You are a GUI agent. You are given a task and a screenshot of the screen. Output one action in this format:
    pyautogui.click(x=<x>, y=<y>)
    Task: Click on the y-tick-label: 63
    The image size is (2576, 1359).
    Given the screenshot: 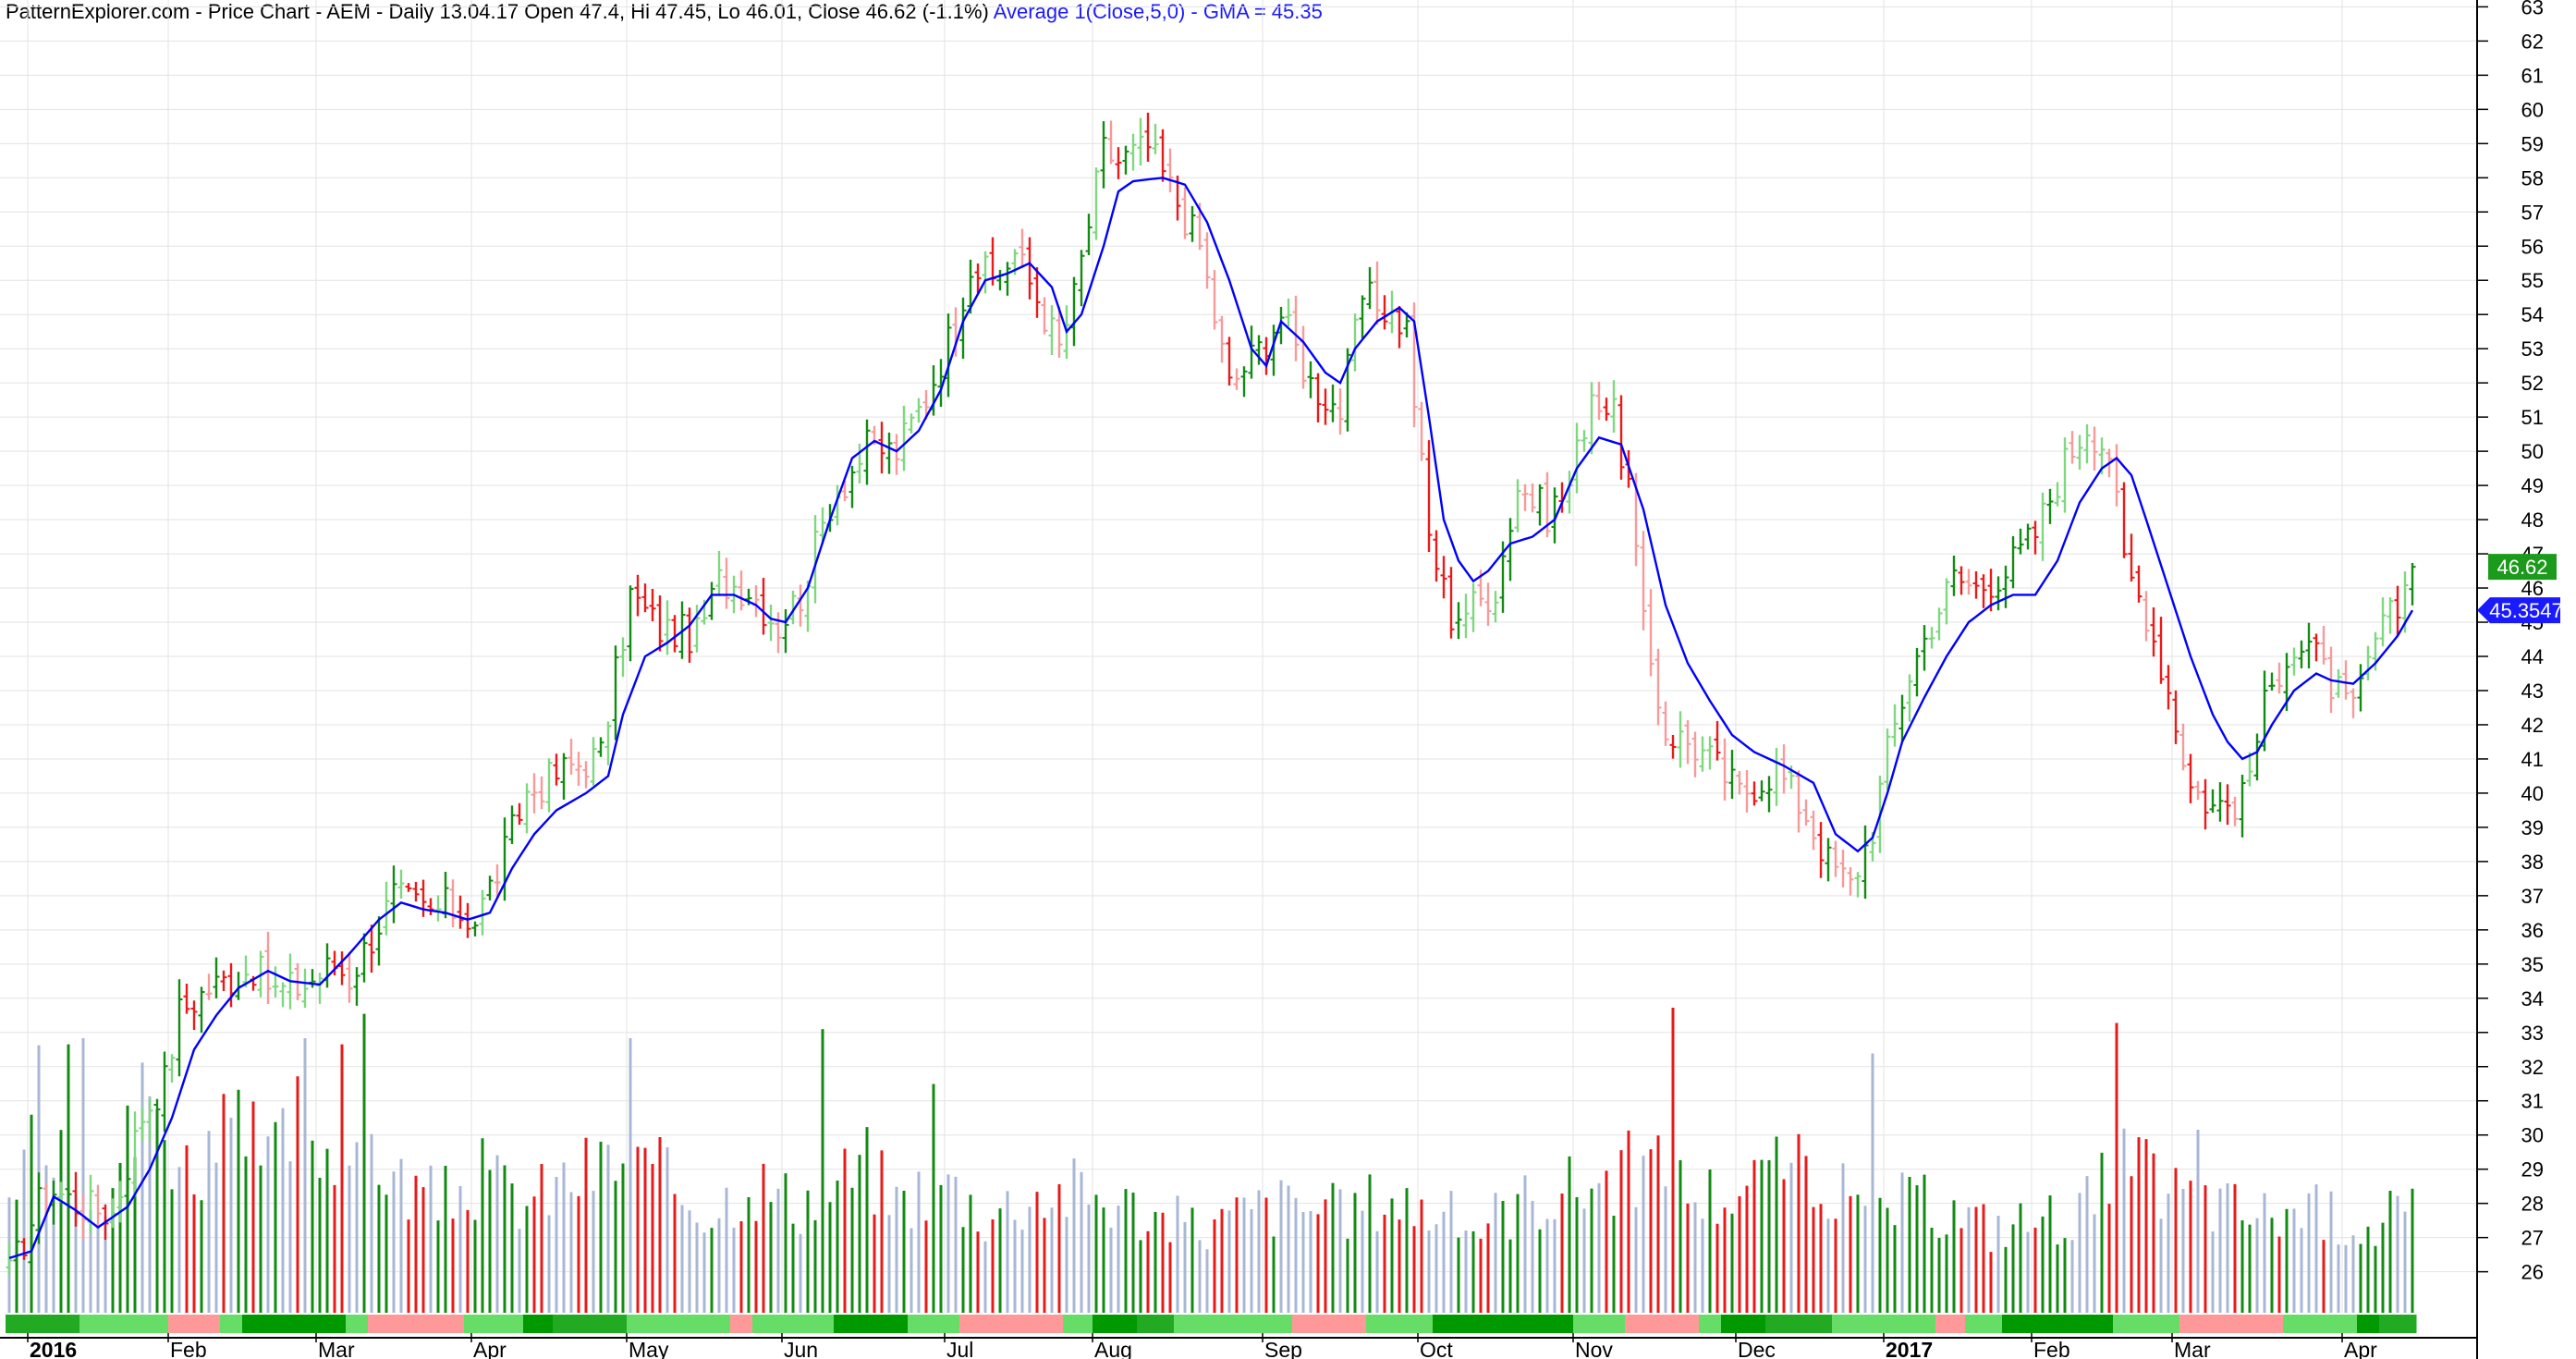 What is the action you would take?
    pyautogui.click(x=2532, y=9)
    